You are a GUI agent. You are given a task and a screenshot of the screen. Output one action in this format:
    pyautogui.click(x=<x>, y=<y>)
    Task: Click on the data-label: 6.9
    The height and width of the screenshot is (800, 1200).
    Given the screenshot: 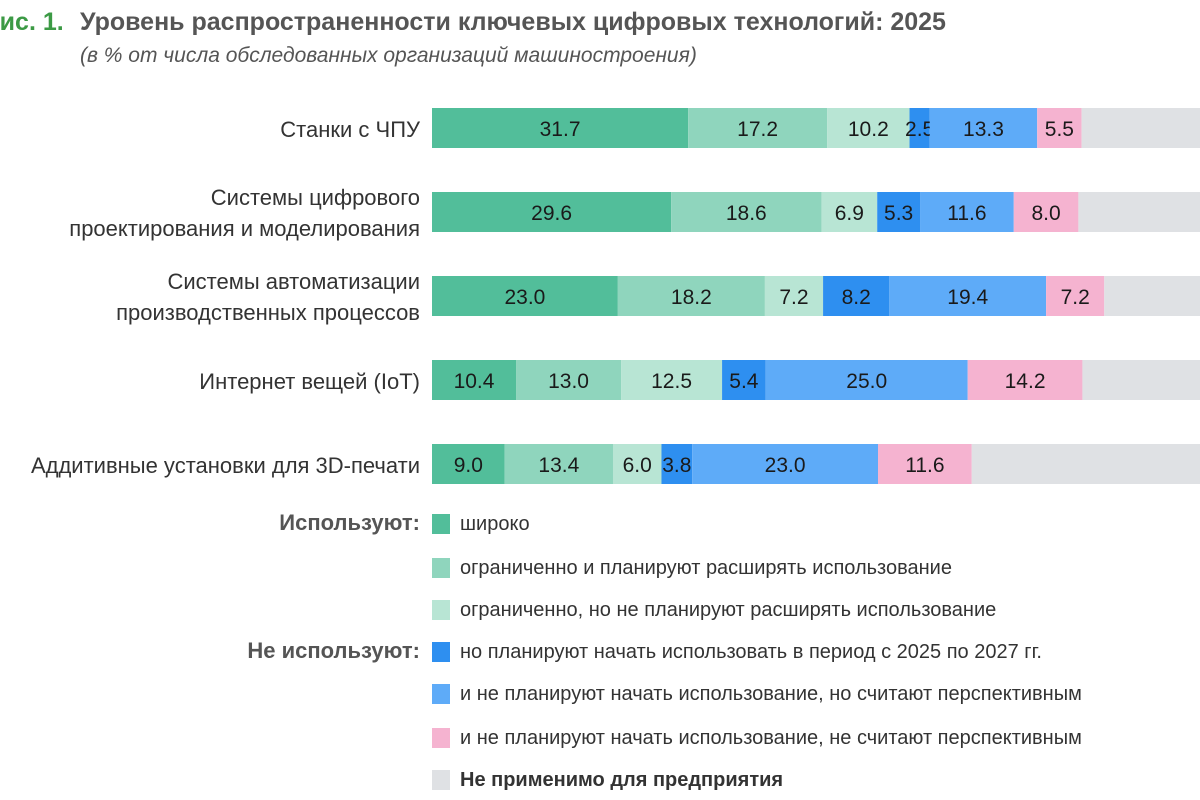 What is the action you would take?
    pyautogui.click(x=849, y=213)
    